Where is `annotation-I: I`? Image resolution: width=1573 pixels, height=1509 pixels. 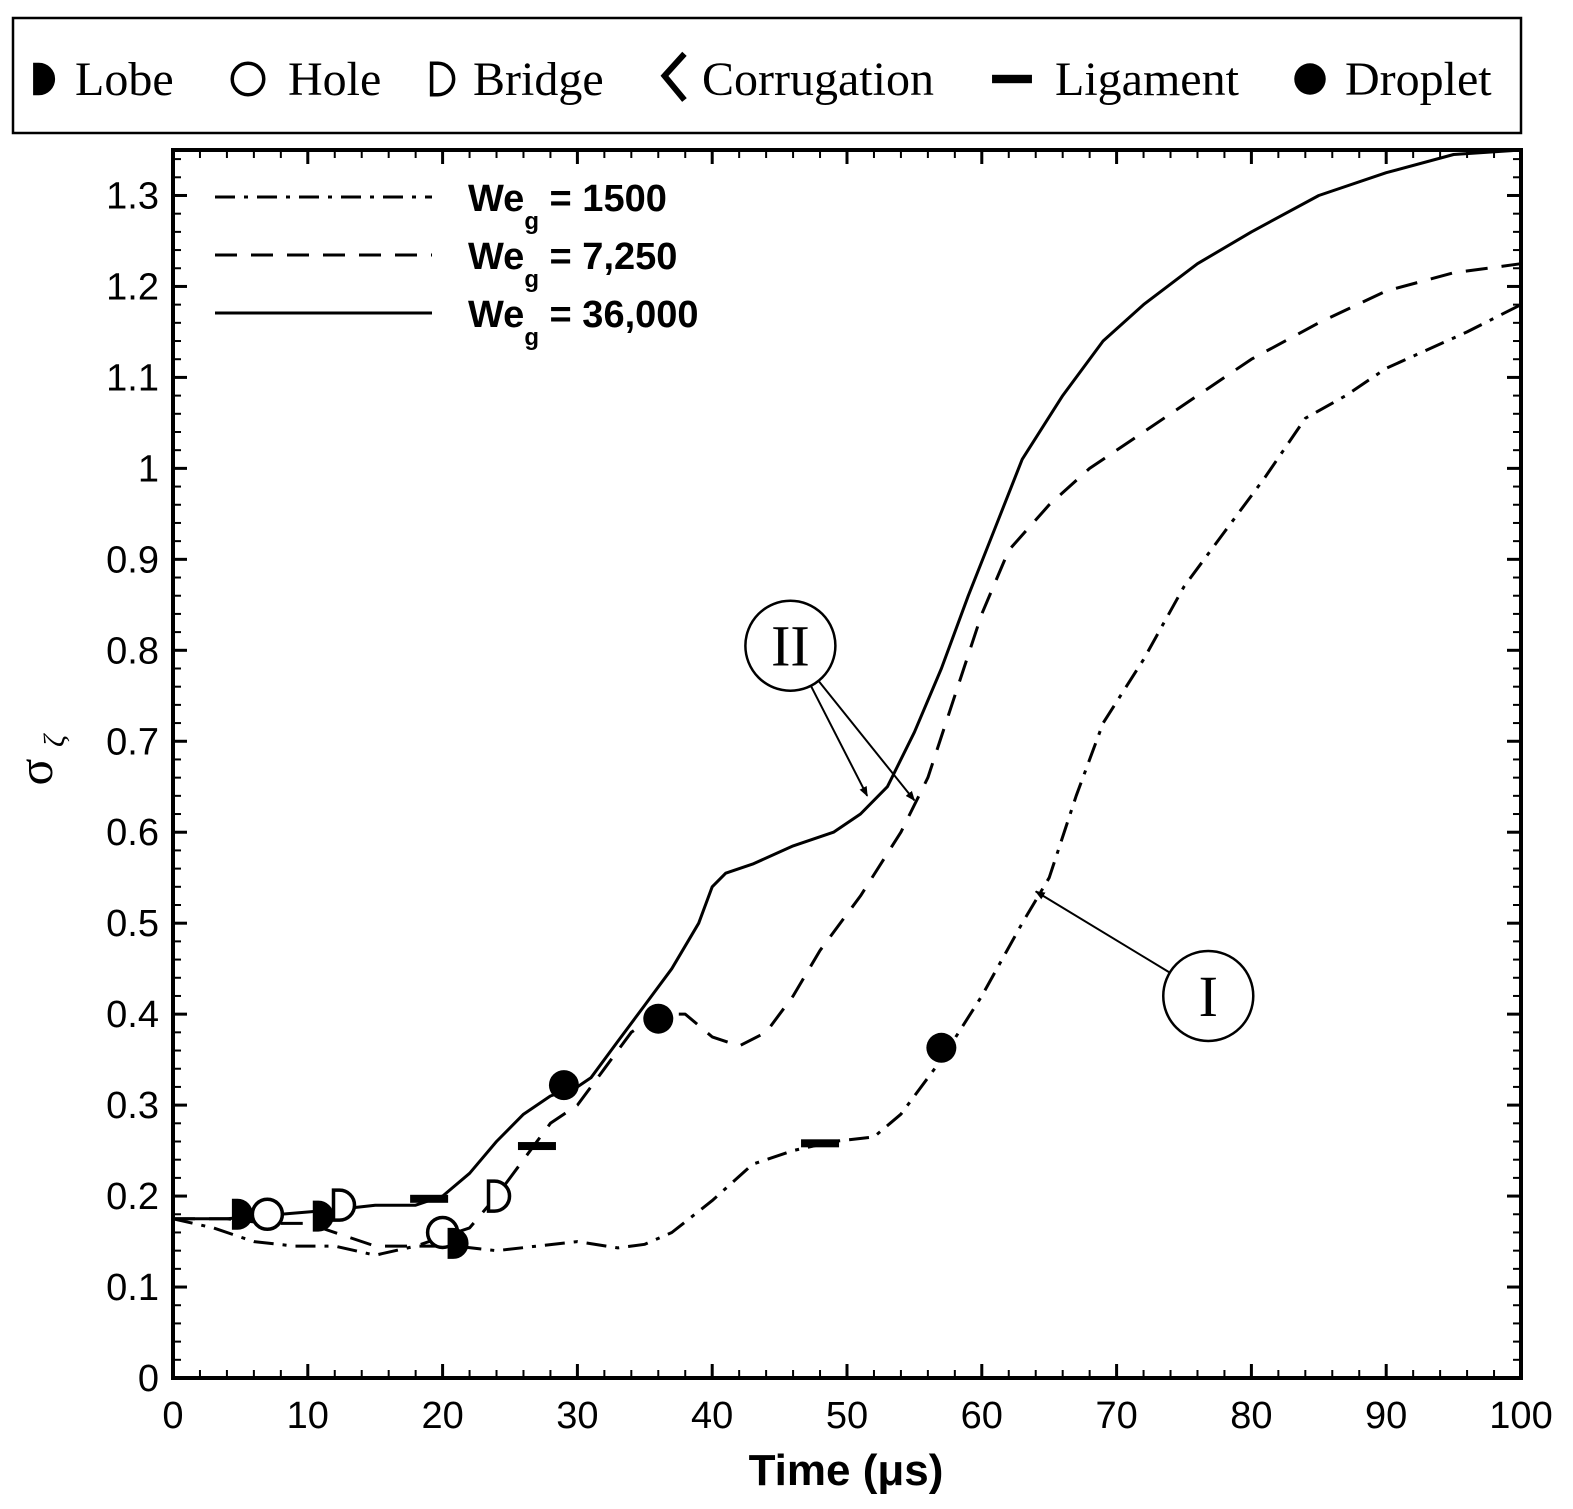
annotation-I: I is located at coordinates (1144, 966).